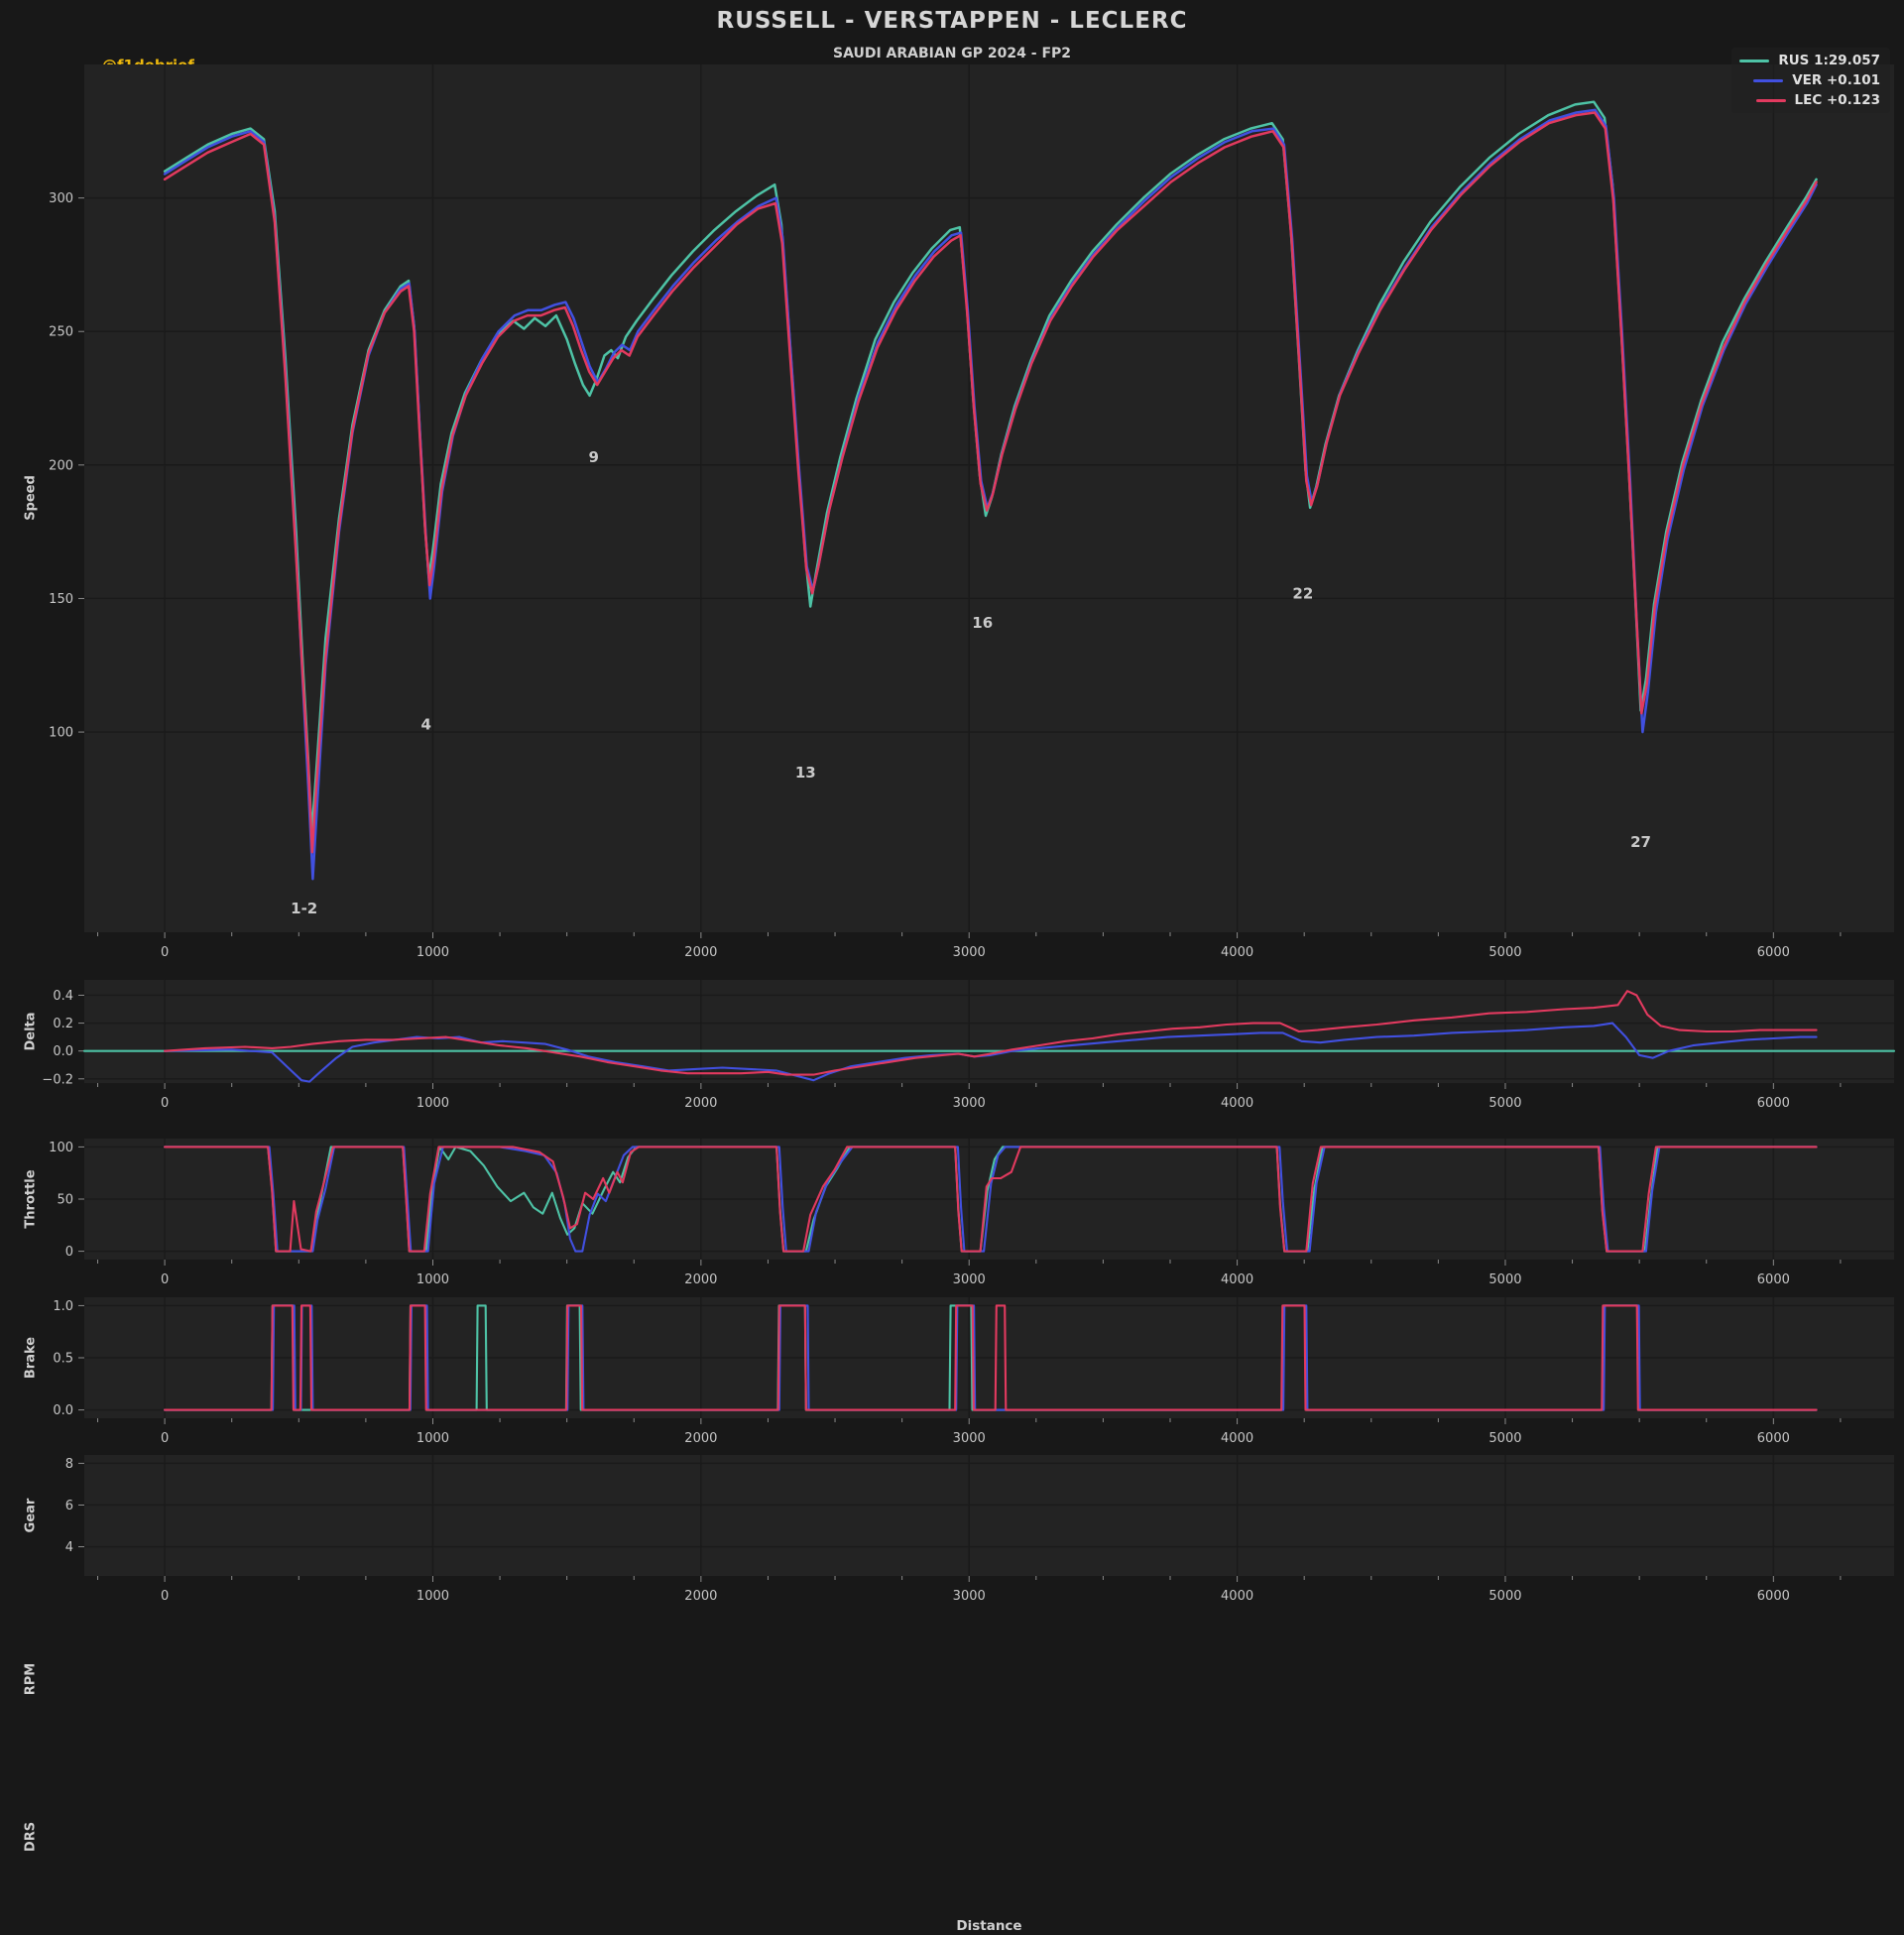 Image resolution: width=1904 pixels, height=1935 pixels. Describe the element at coordinates (805, 773) in the screenshot. I see `svg-text: 13` at that location.